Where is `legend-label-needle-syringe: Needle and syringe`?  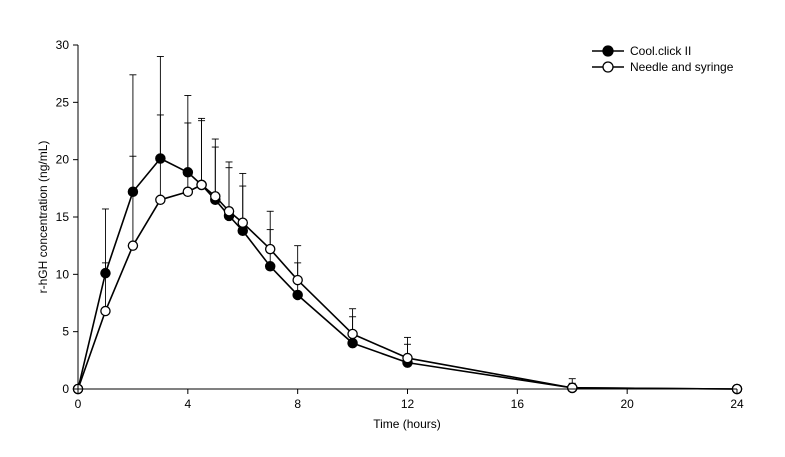
legend-label-needle-syringe: Needle and syringe is located at coordinates (682, 67).